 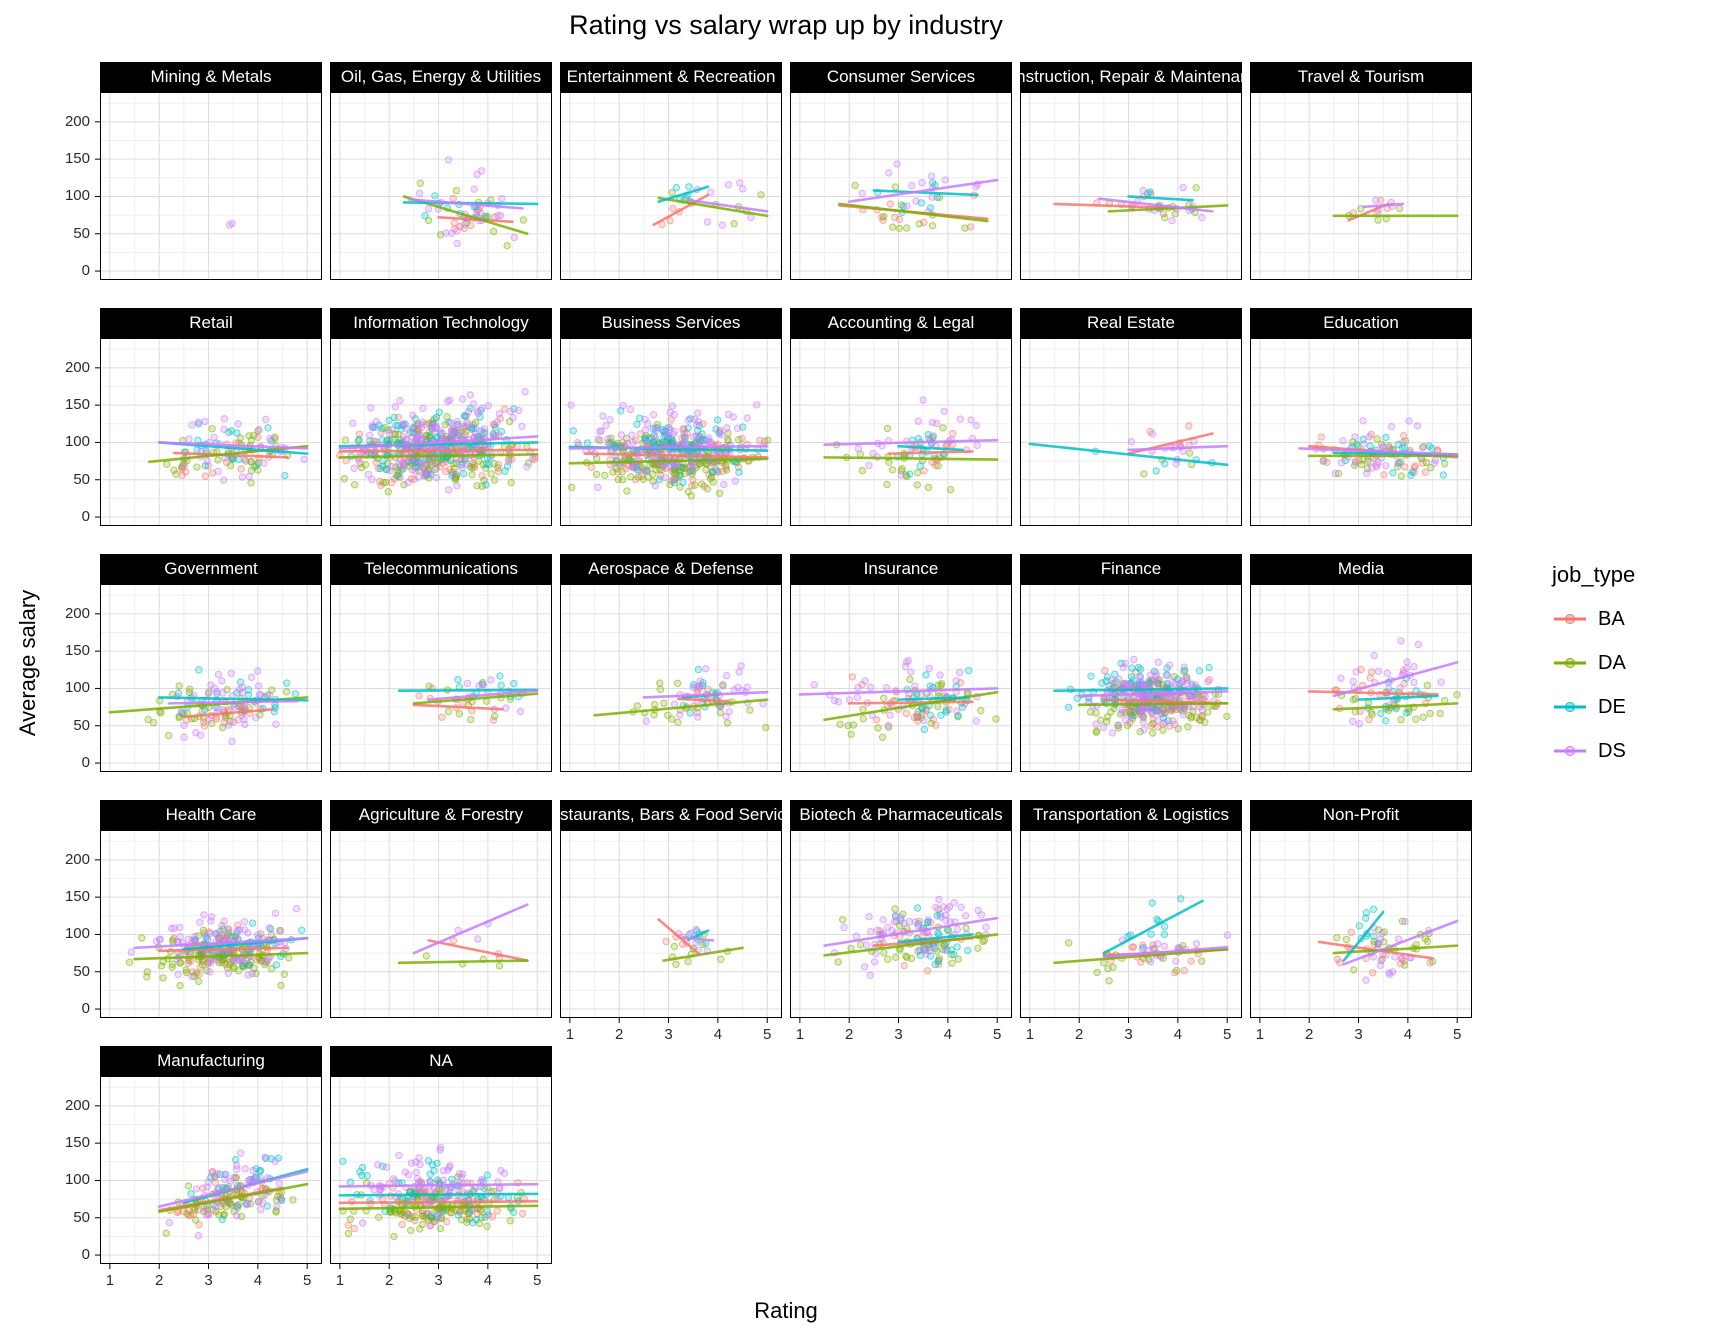 What do you see at coordinates (1361, 815) in the screenshot?
I see `facet-title: Non-Profit` at bounding box center [1361, 815].